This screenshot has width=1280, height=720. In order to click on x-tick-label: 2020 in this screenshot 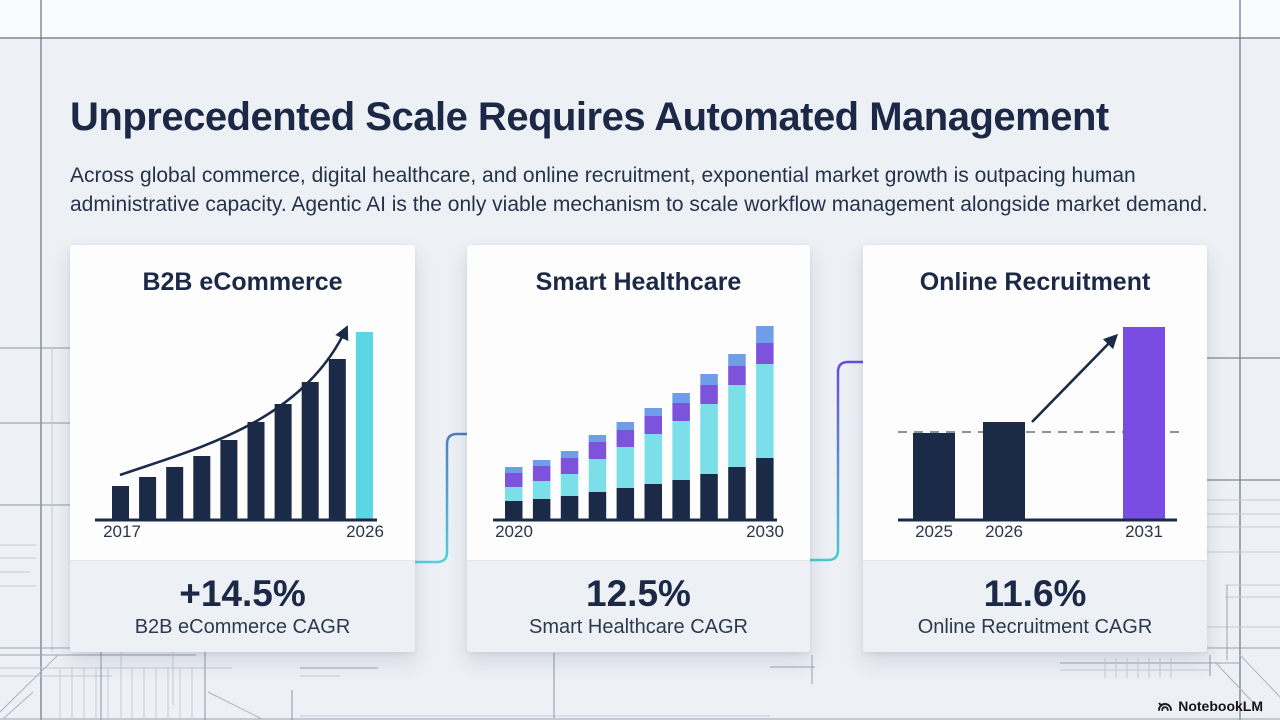, I will do `click(514, 531)`.